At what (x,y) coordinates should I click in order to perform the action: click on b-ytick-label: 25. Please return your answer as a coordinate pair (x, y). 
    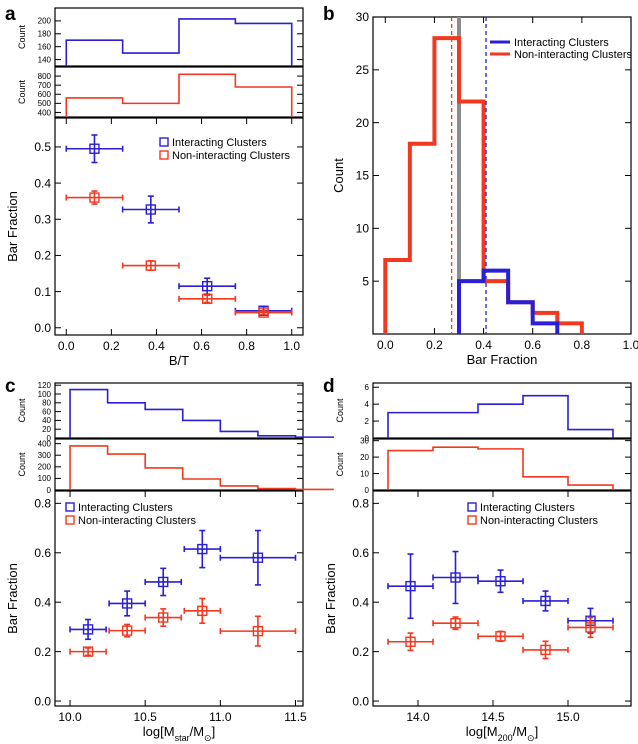
    Looking at the image, I should click on (363, 70).